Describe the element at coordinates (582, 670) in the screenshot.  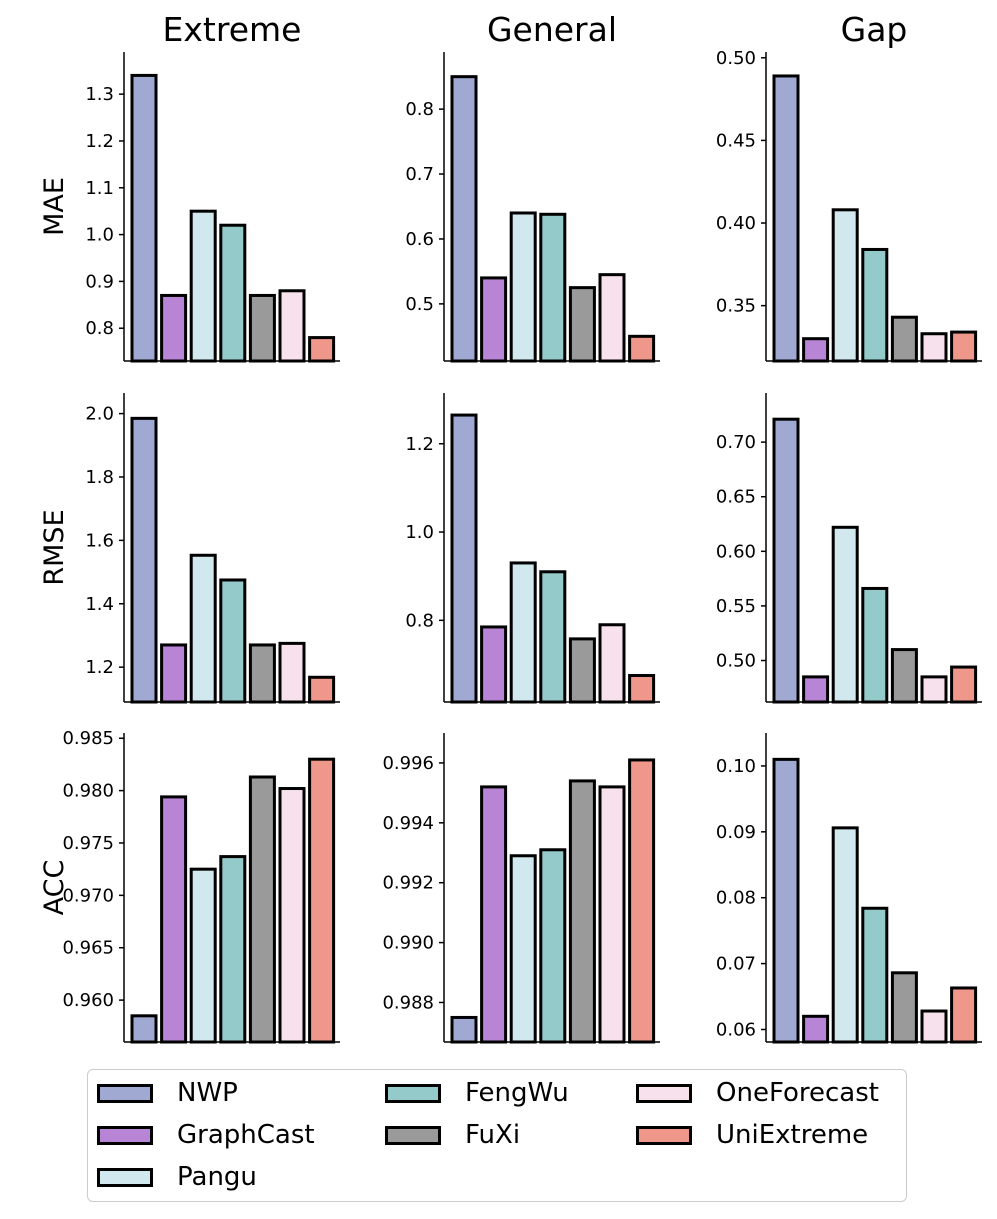
I see `bar-rmse-general-fuxi` at that location.